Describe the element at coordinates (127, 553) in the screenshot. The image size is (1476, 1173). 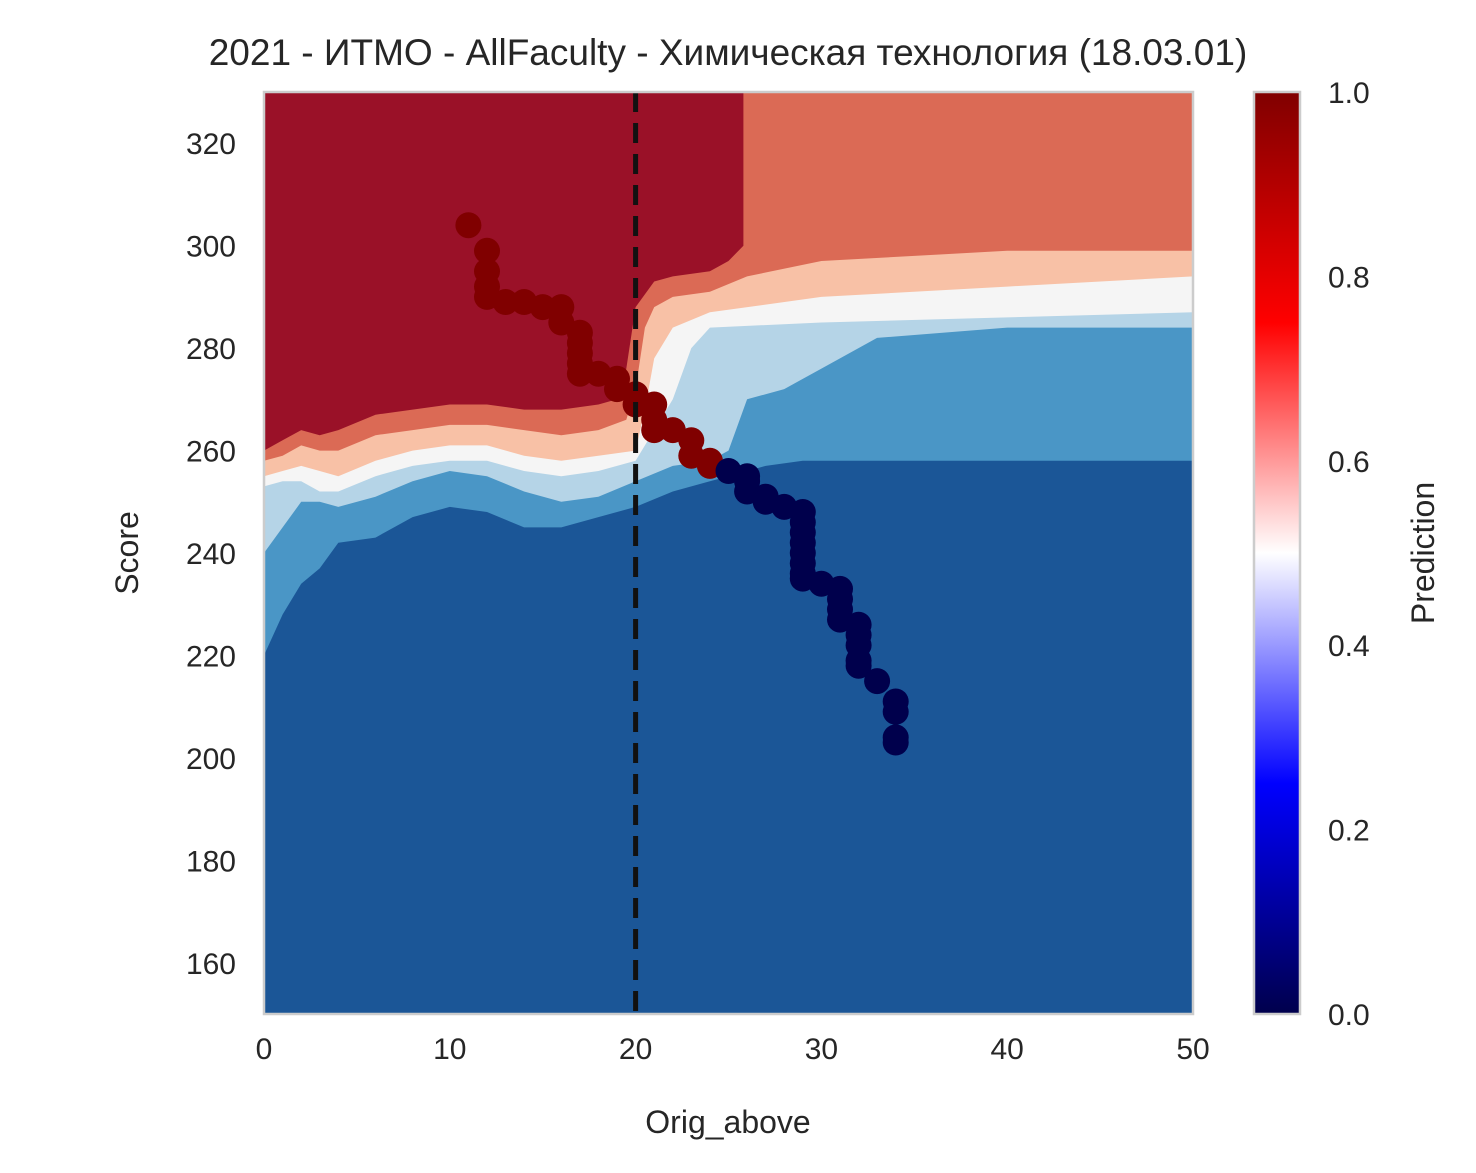
I see `y-axis-label: Score` at that location.